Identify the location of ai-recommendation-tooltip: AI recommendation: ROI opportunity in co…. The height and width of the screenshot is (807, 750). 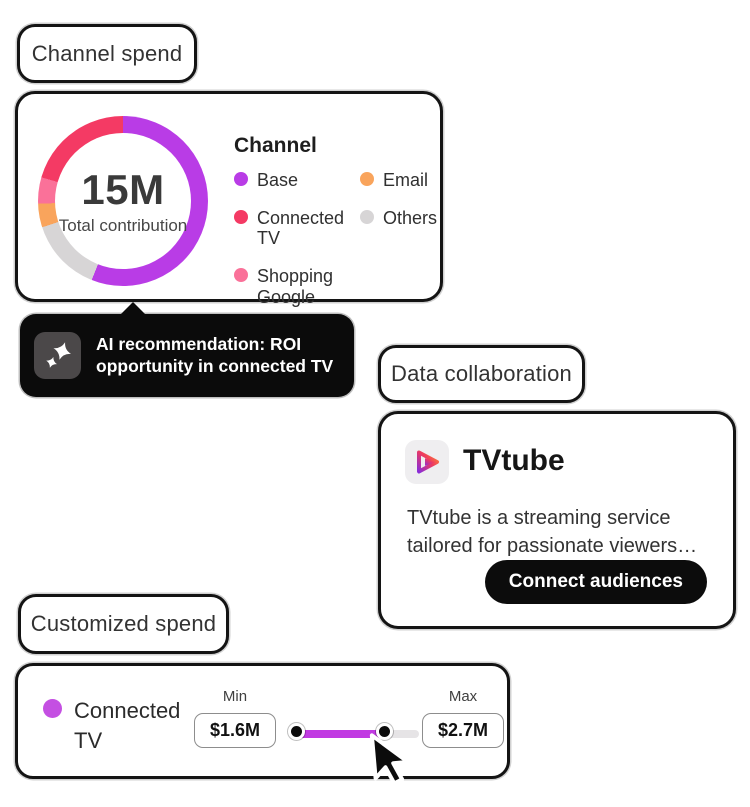
(187, 349).